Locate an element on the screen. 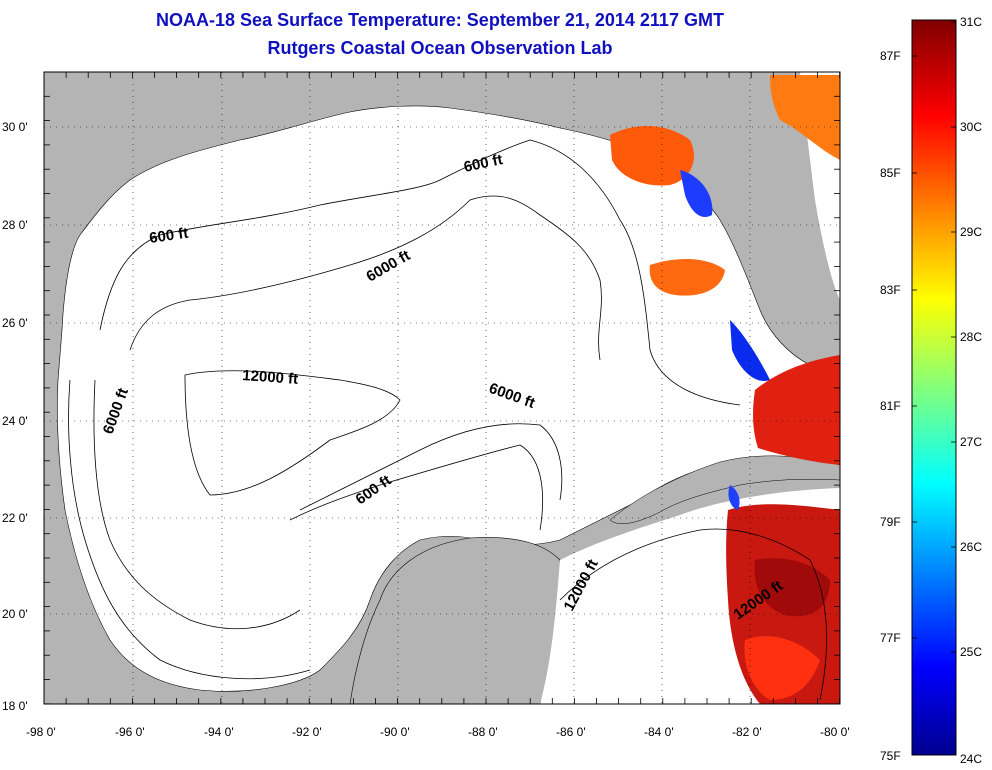 Image resolution: width=992 pixels, height=770 pixels. colorbar-celsius-labels: 31C 30C 29C 28C 27C 26C 25C 24C is located at coordinates (971, 390).